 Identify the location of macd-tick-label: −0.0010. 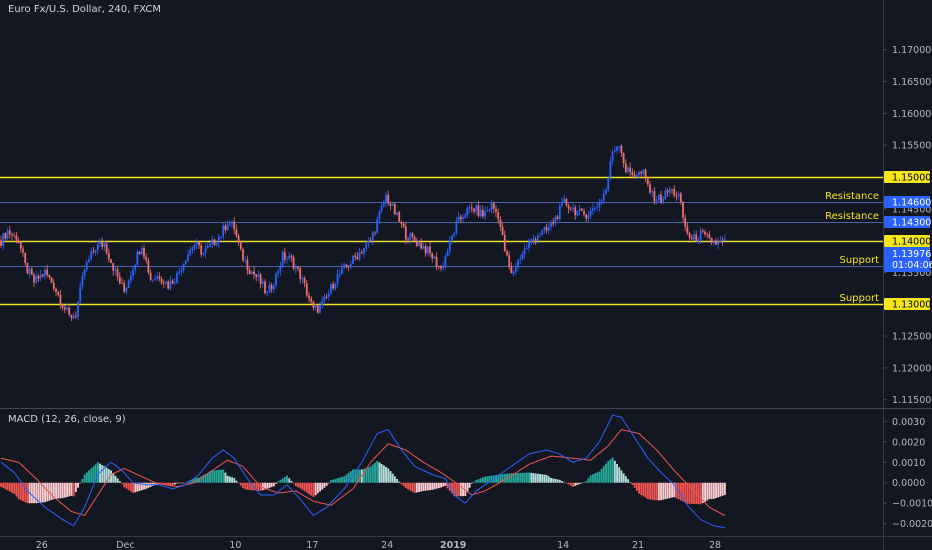
(912, 504).